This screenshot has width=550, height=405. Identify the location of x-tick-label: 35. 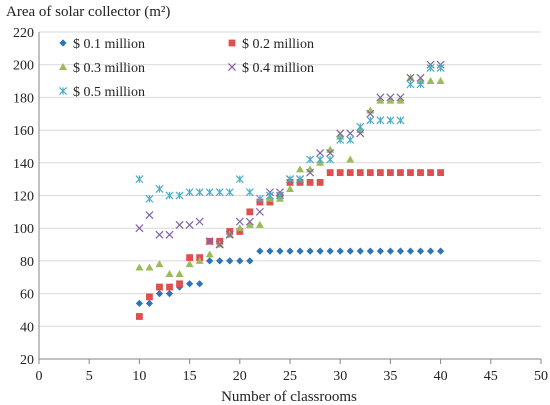
(390, 376).